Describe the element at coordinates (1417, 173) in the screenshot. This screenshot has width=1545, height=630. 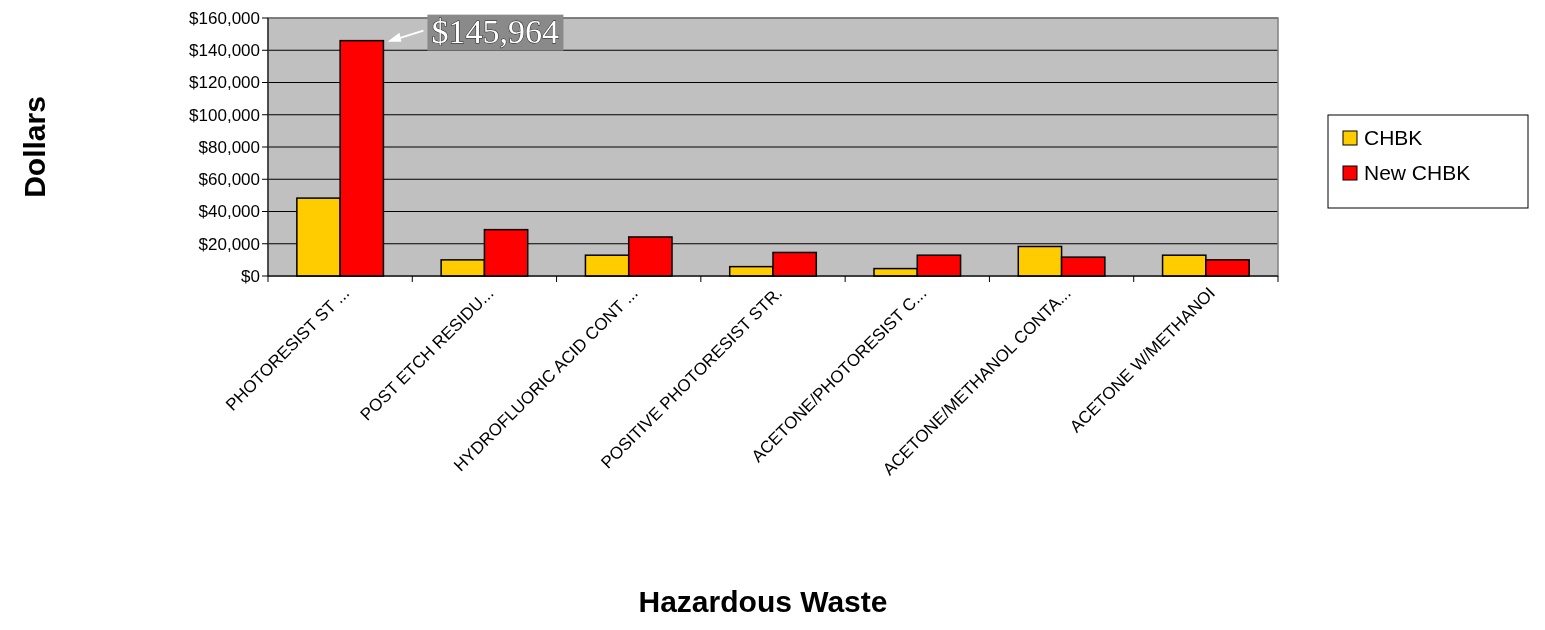
I see `legend-label: New CHBK` at that location.